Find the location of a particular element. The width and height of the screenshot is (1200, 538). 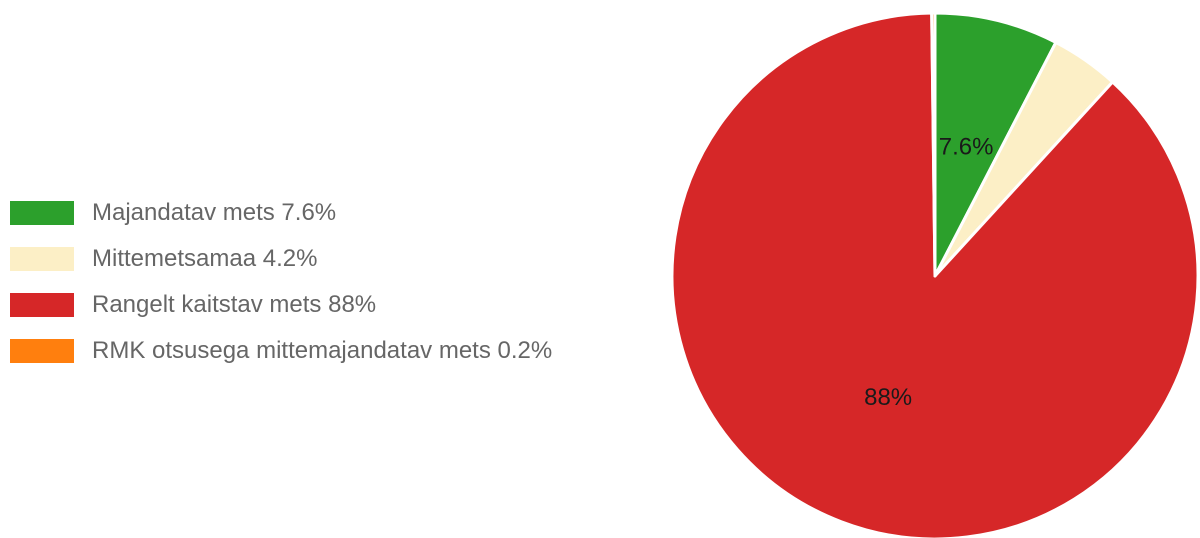

legend-item-majandatav-mets: Majandatav mets 7.6% is located at coordinates (281, 213).